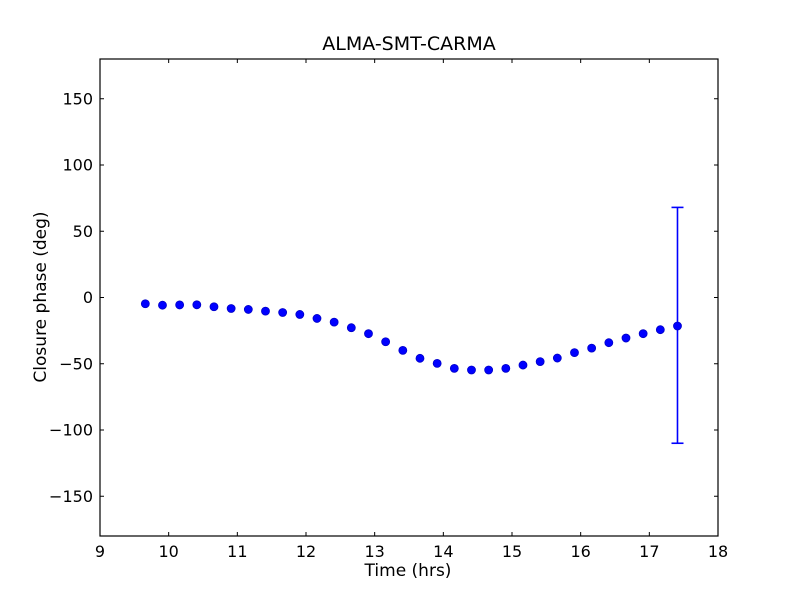  What do you see at coordinates (409, 44) in the screenshot?
I see `chart-title: ALMA-SMT-CARMA` at bounding box center [409, 44].